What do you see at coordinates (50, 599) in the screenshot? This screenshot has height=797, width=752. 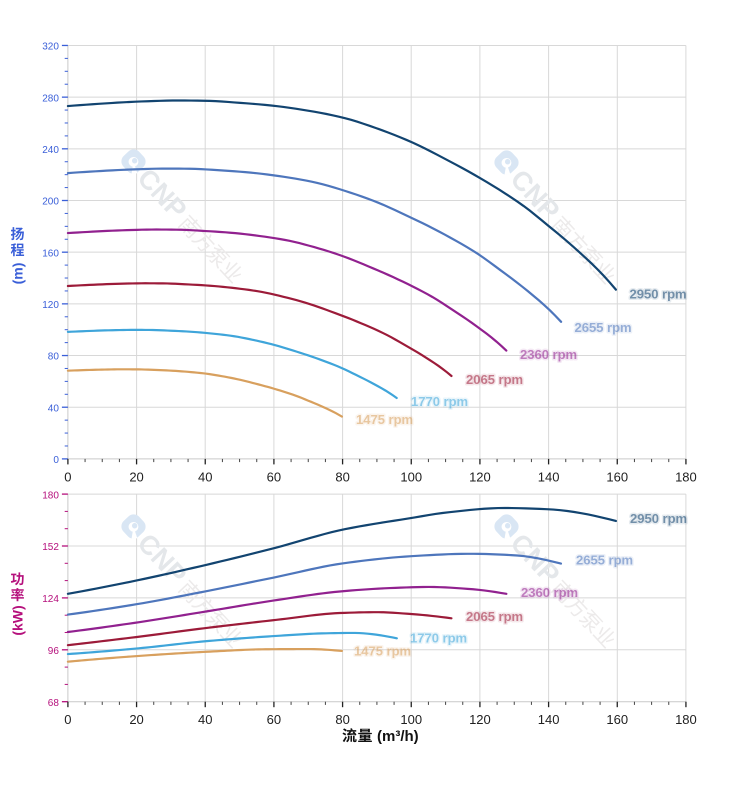 I see `svg-text: 124` at bounding box center [50, 599].